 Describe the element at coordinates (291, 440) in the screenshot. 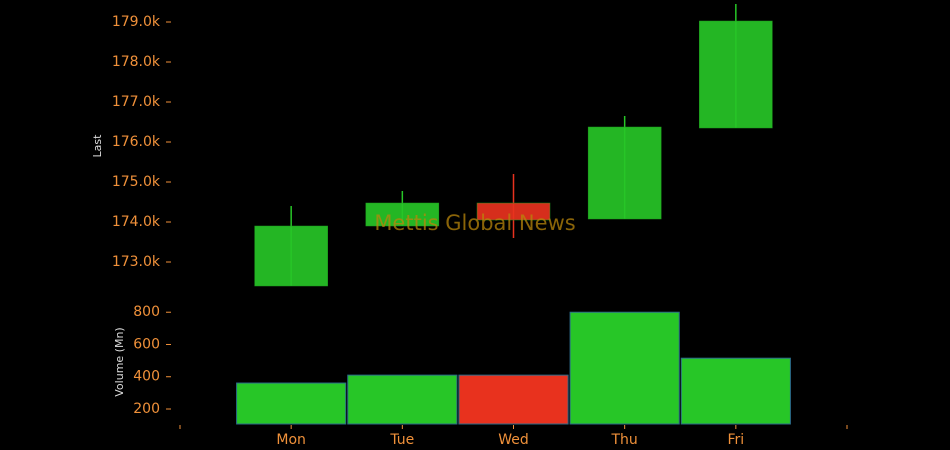

I see `x-tick-label: Mon` at that location.